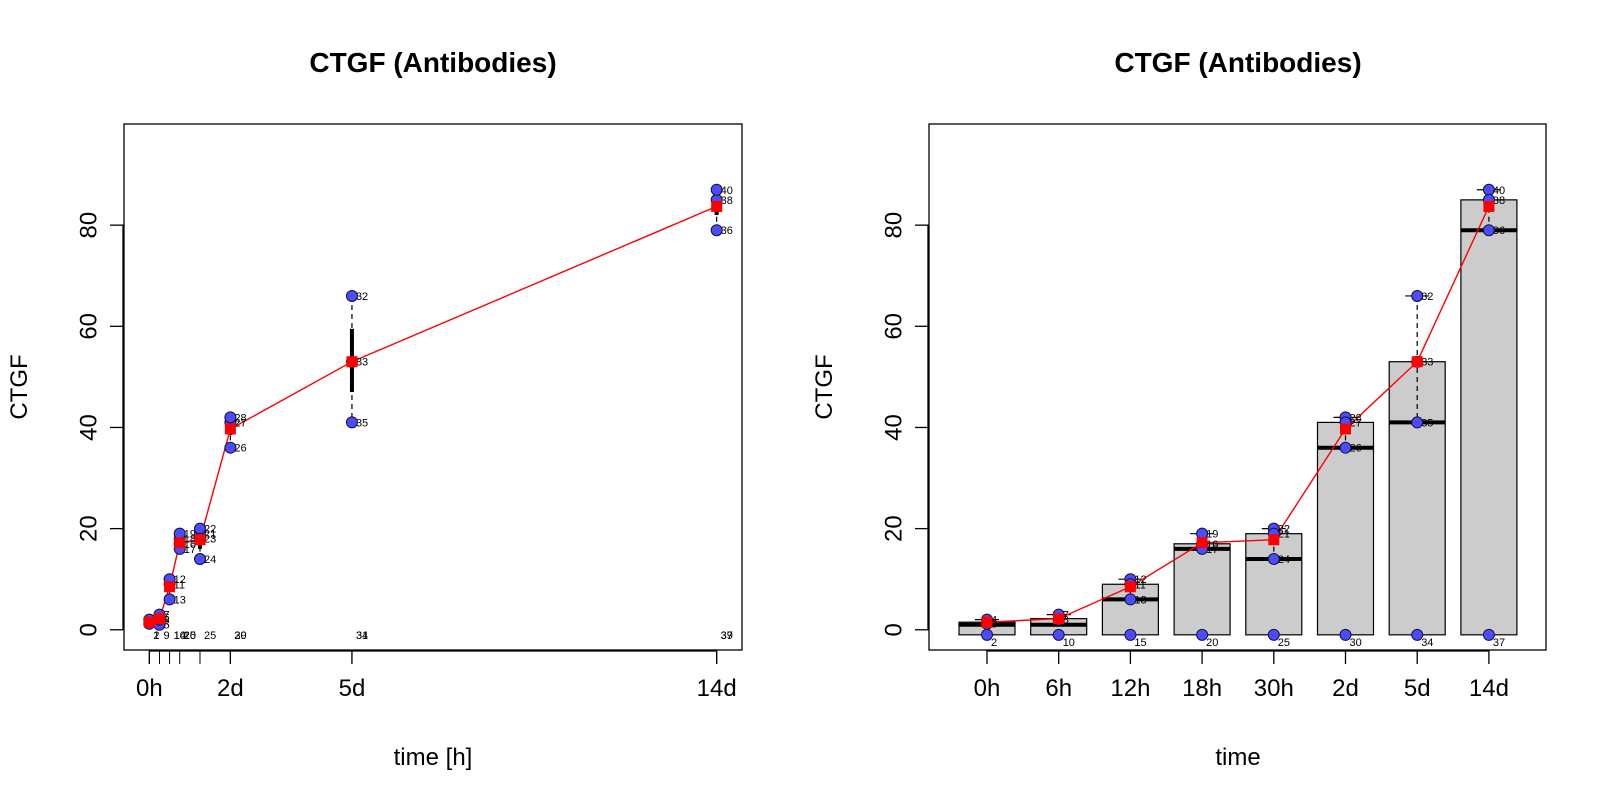  I want to click on right-x-tick-label: 30h, so click(1274, 688).